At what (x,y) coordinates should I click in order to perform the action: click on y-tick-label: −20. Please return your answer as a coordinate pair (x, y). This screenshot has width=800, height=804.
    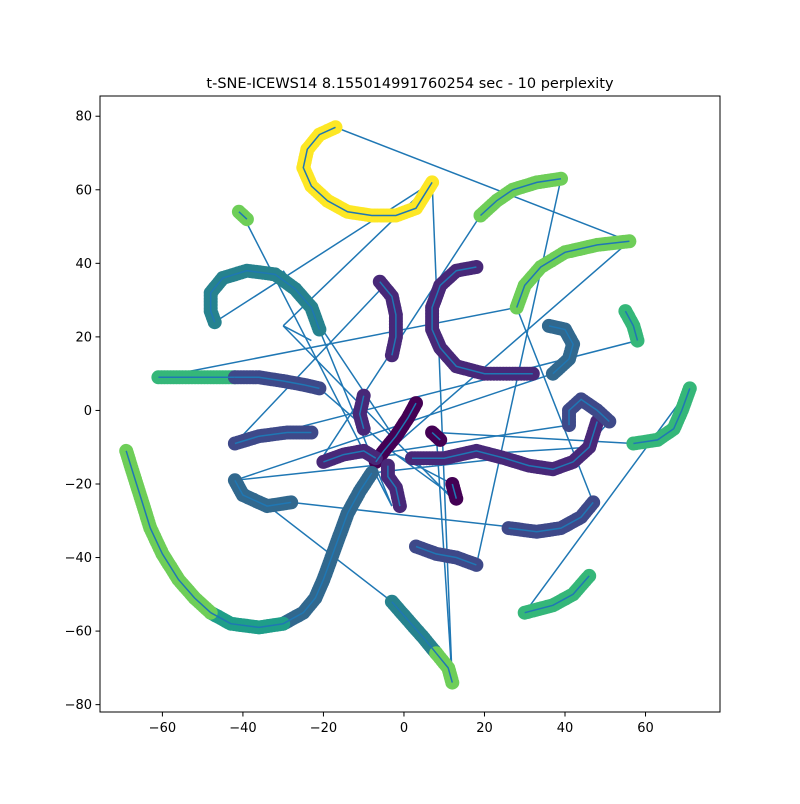
    Looking at the image, I should click on (78, 484).